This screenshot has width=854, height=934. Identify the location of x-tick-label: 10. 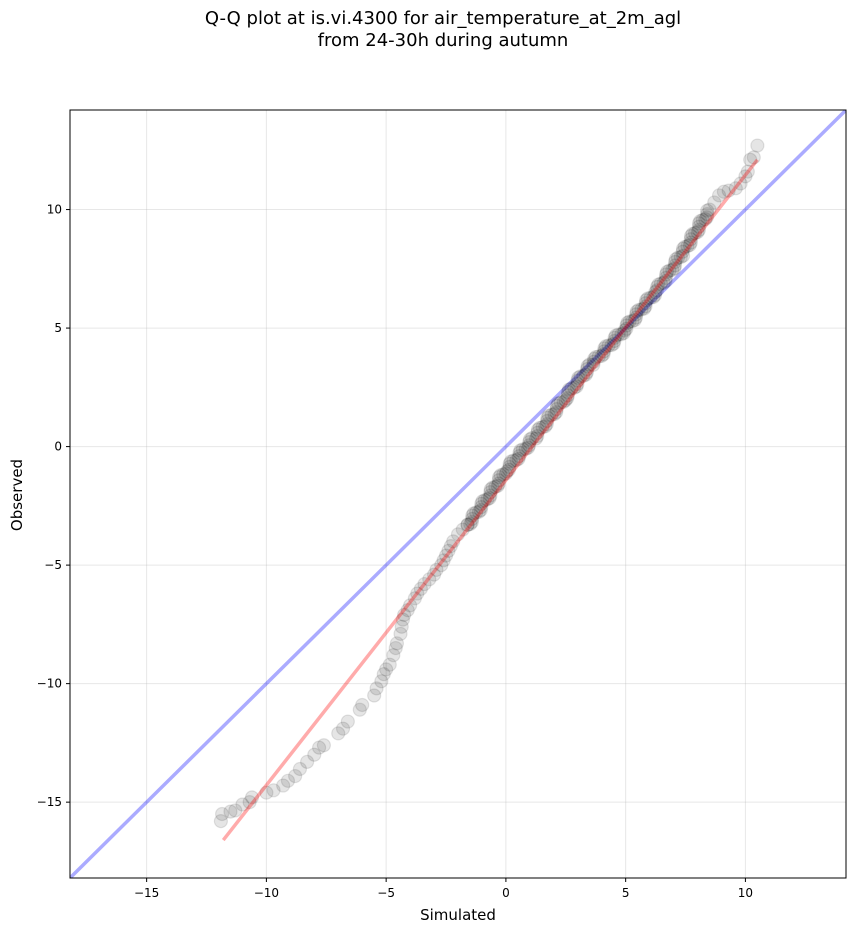
(745, 893).